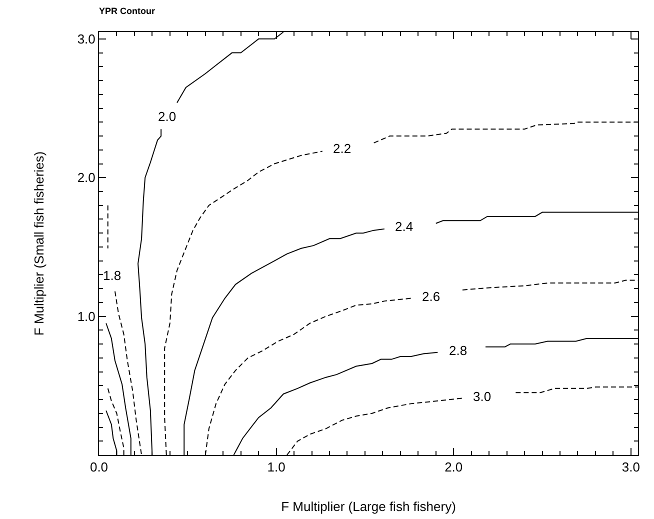  I want to click on y-tick-label: 2.0, so click(86, 178).